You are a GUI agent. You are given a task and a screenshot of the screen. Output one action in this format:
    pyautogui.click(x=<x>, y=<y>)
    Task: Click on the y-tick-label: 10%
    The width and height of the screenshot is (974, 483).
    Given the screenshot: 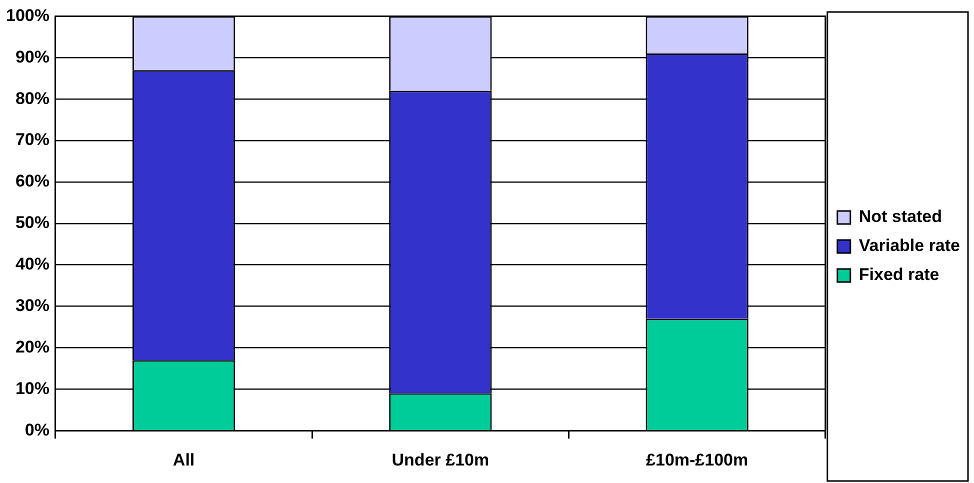 What is the action you would take?
    pyautogui.click(x=32, y=388)
    